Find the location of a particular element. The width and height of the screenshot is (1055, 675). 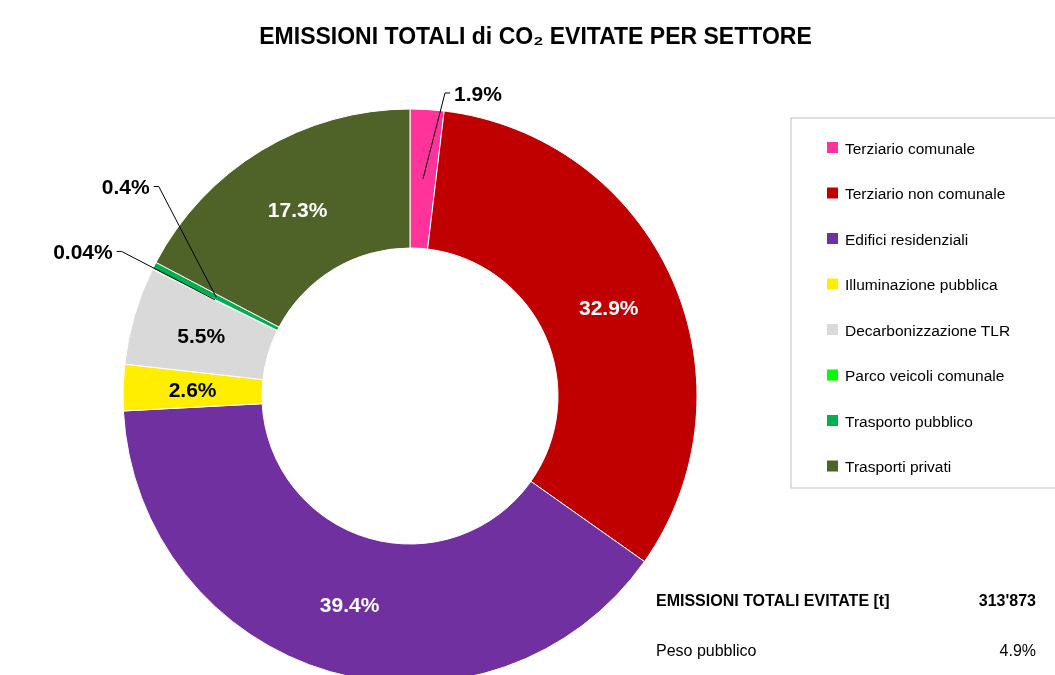

text: EMISSIONI TOTALI EVITATE [t] is located at coordinates (773, 600).